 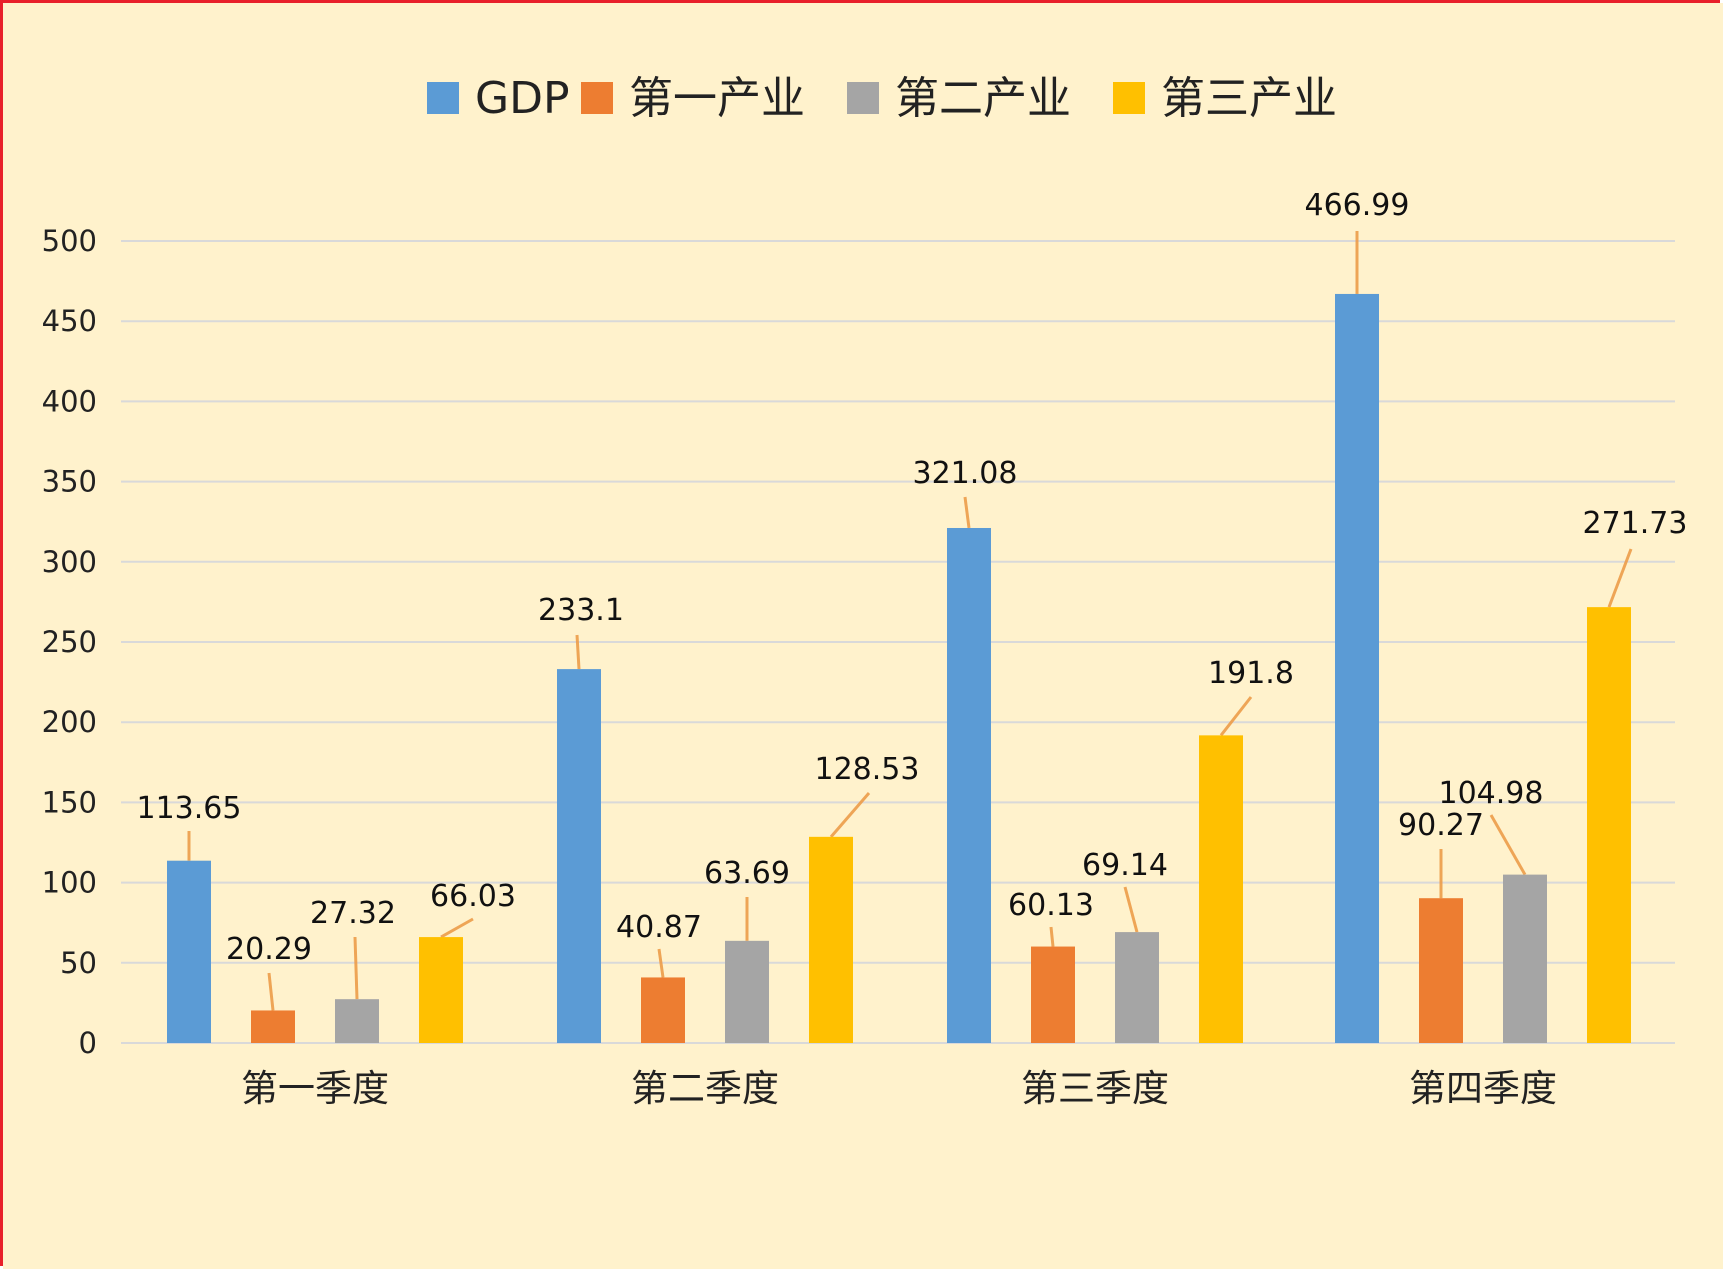 I want to click on data-label-series3-cat2: 63.69, so click(x=747, y=873).